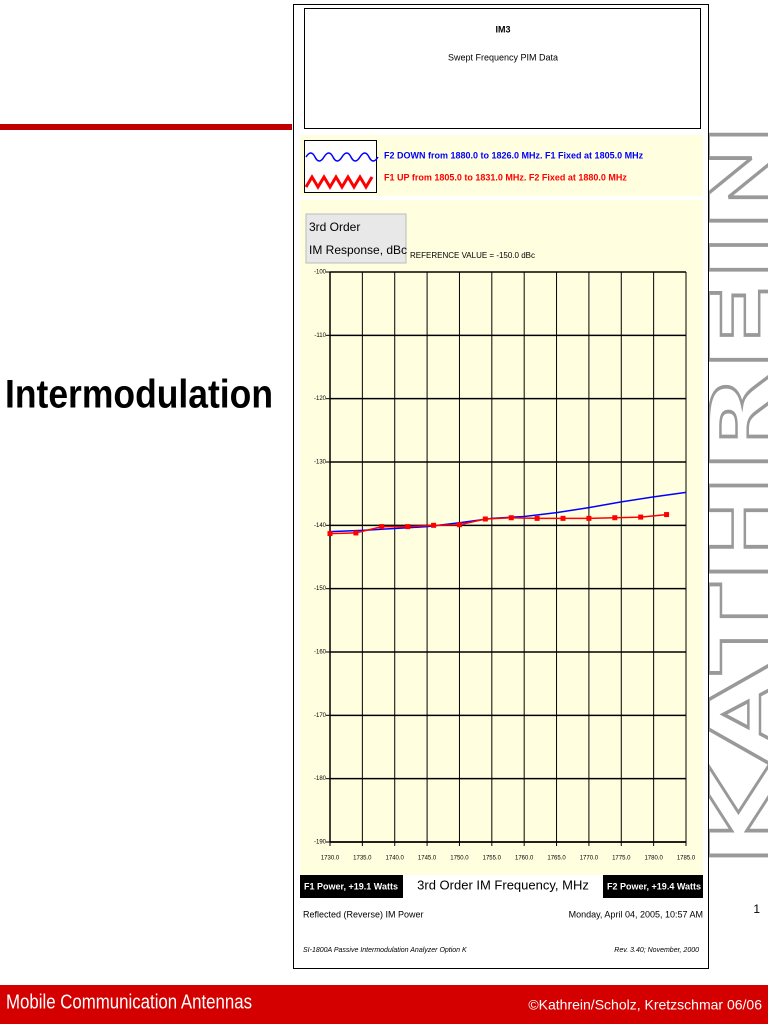 This screenshot has width=768, height=1029. What do you see at coordinates (498, 524) in the screenshot?
I see `series-line` at bounding box center [498, 524].